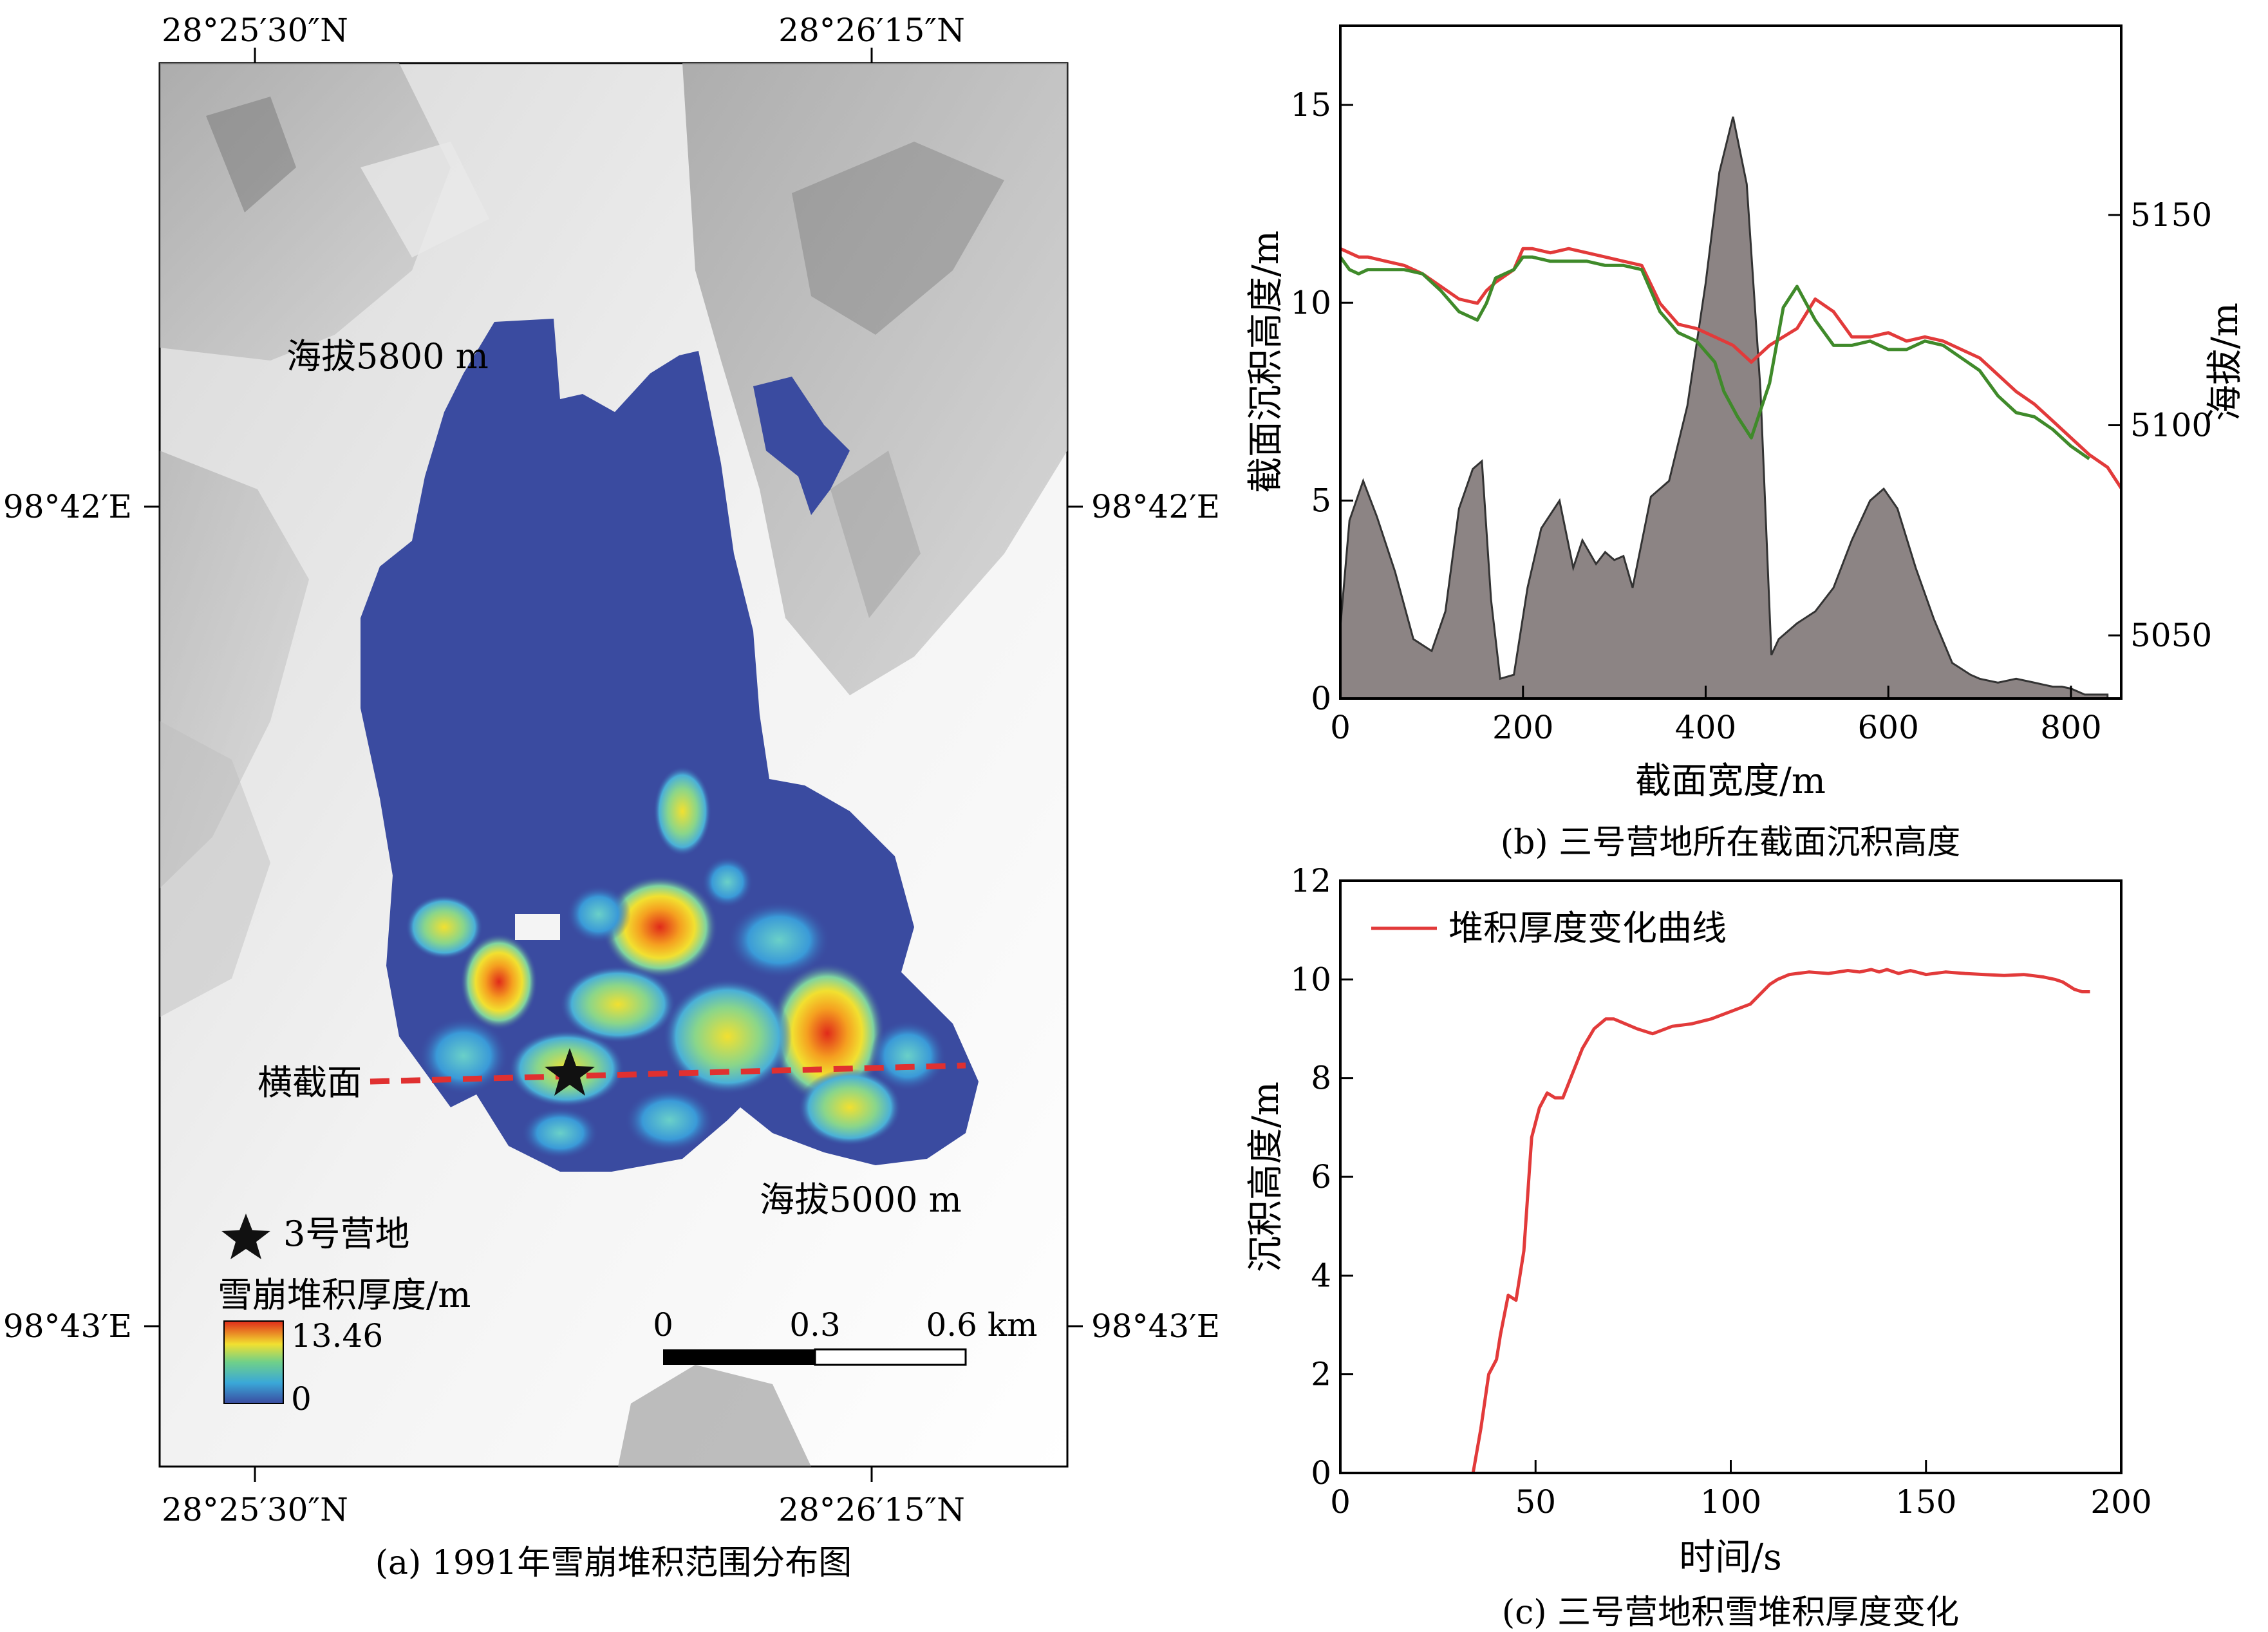 The width and height of the screenshot is (2268, 1632). What do you see at coordinates (1705, 727) in the screenshot?
I see `chart-b-xtick-label: 400` at bounding box center [1705, 727].